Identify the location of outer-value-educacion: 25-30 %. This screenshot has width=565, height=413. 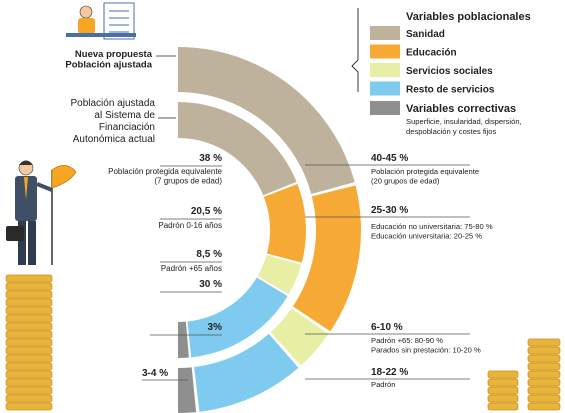
(389, 210).